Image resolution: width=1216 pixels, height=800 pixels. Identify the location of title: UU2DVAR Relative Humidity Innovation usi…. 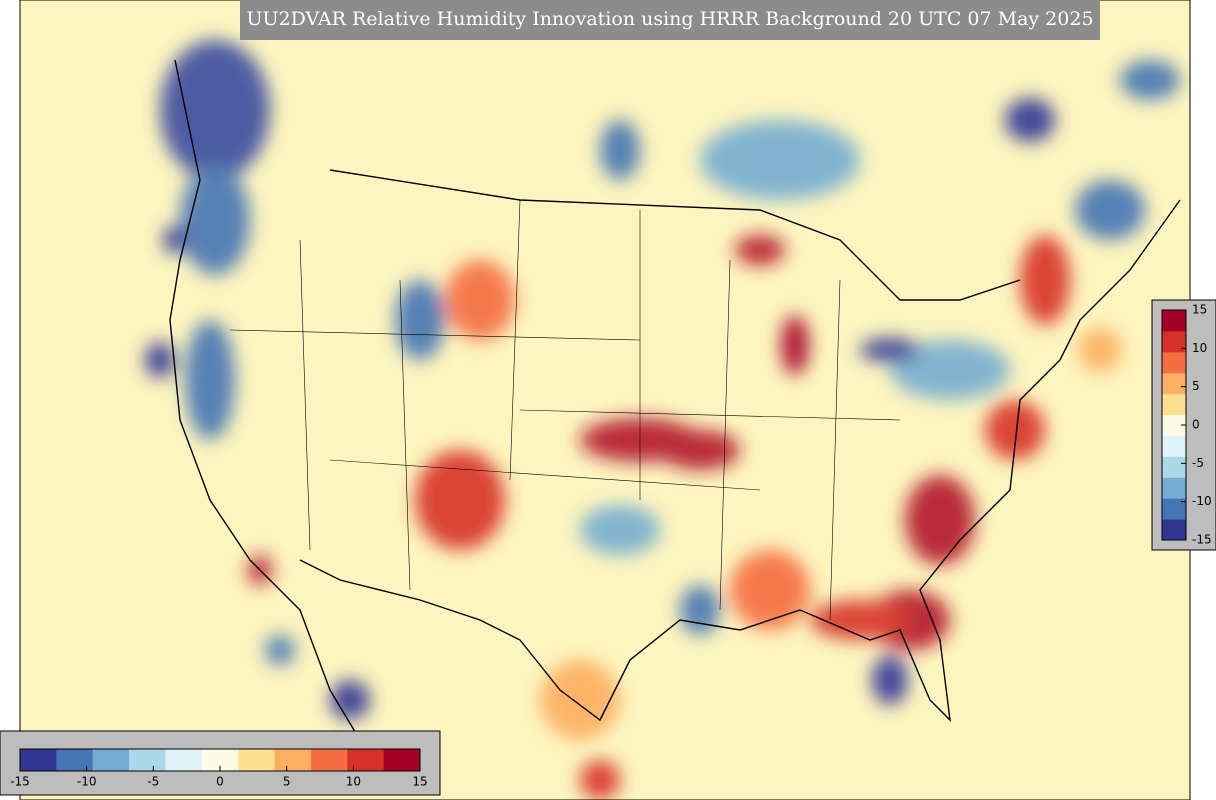
(669, 19).